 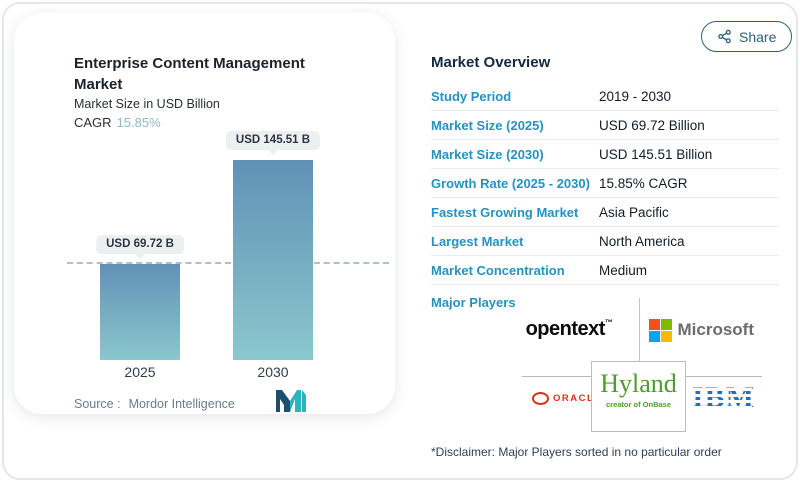 I want to click on oracle-ring-icon, so click(x=540, y=398).